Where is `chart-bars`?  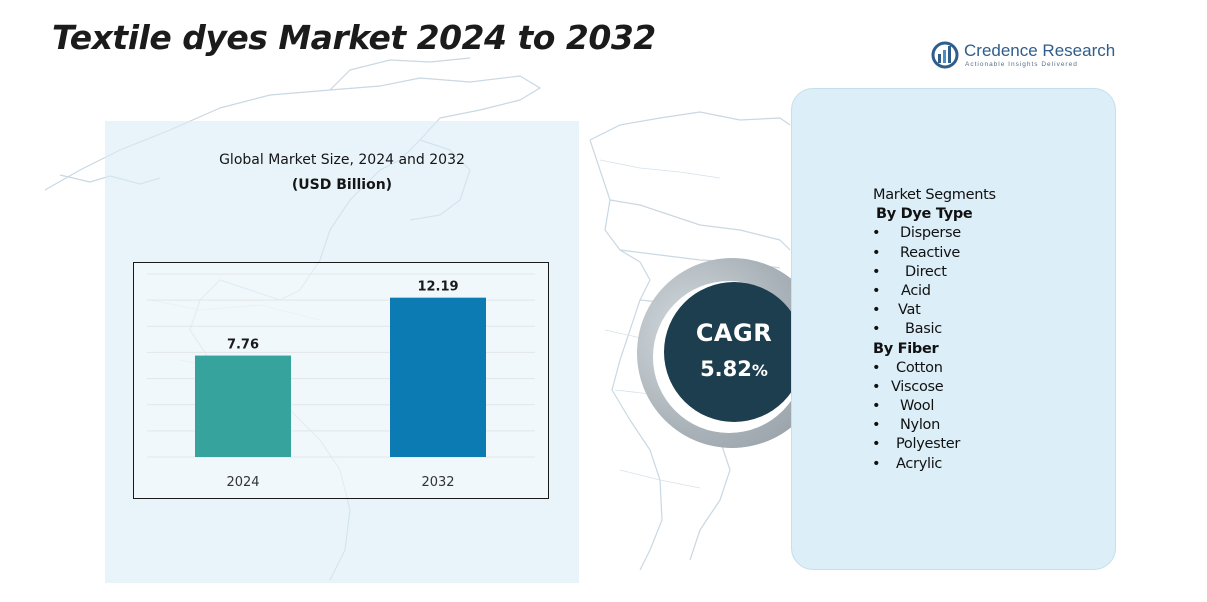 chart-bars is located at coordinates (340, 377).